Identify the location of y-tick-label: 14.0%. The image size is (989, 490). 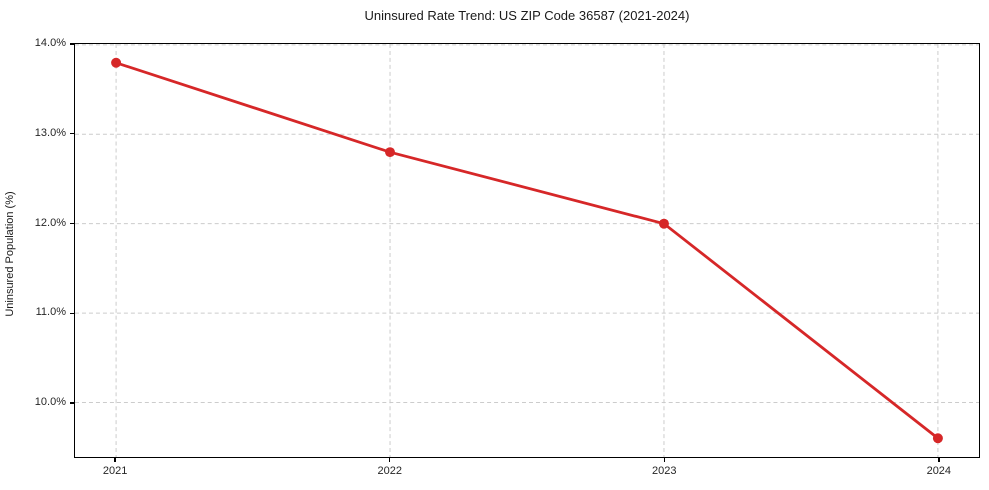
(50, 42).